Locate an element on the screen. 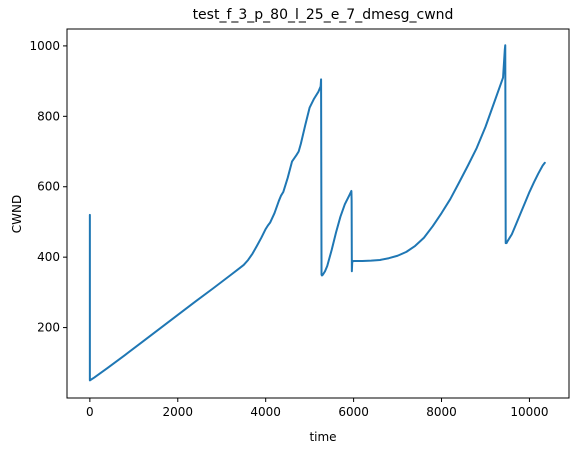 The image size is (580, 453). y-tick-label: 800 is located at coordinates (48, 116).